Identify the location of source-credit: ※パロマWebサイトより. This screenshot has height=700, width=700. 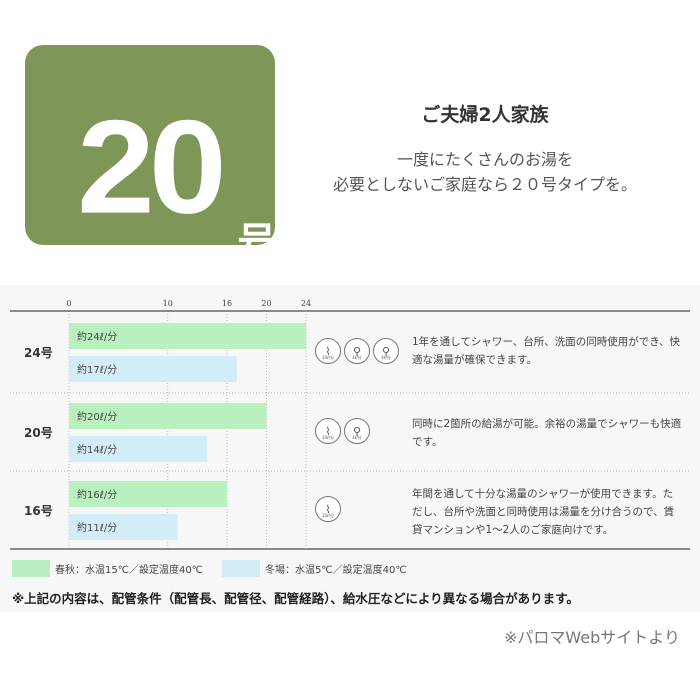
(592, 637).